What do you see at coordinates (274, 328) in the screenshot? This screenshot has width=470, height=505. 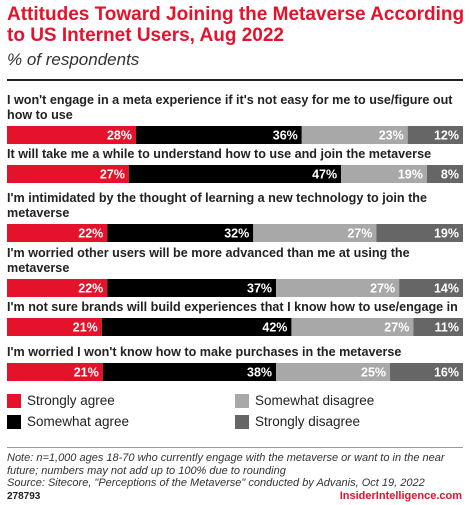 I see `value-label: 42%` at bounding box center [274, 328].